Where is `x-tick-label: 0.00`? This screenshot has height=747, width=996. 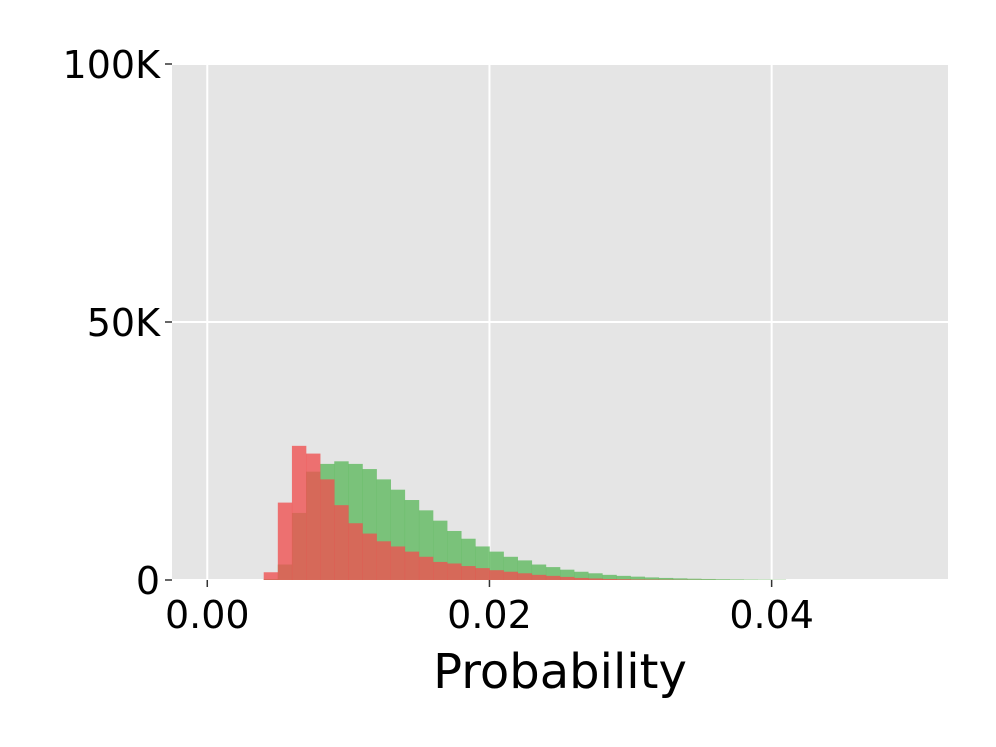 x-tick-label: 0.00 is located at coordinates (207, 615).